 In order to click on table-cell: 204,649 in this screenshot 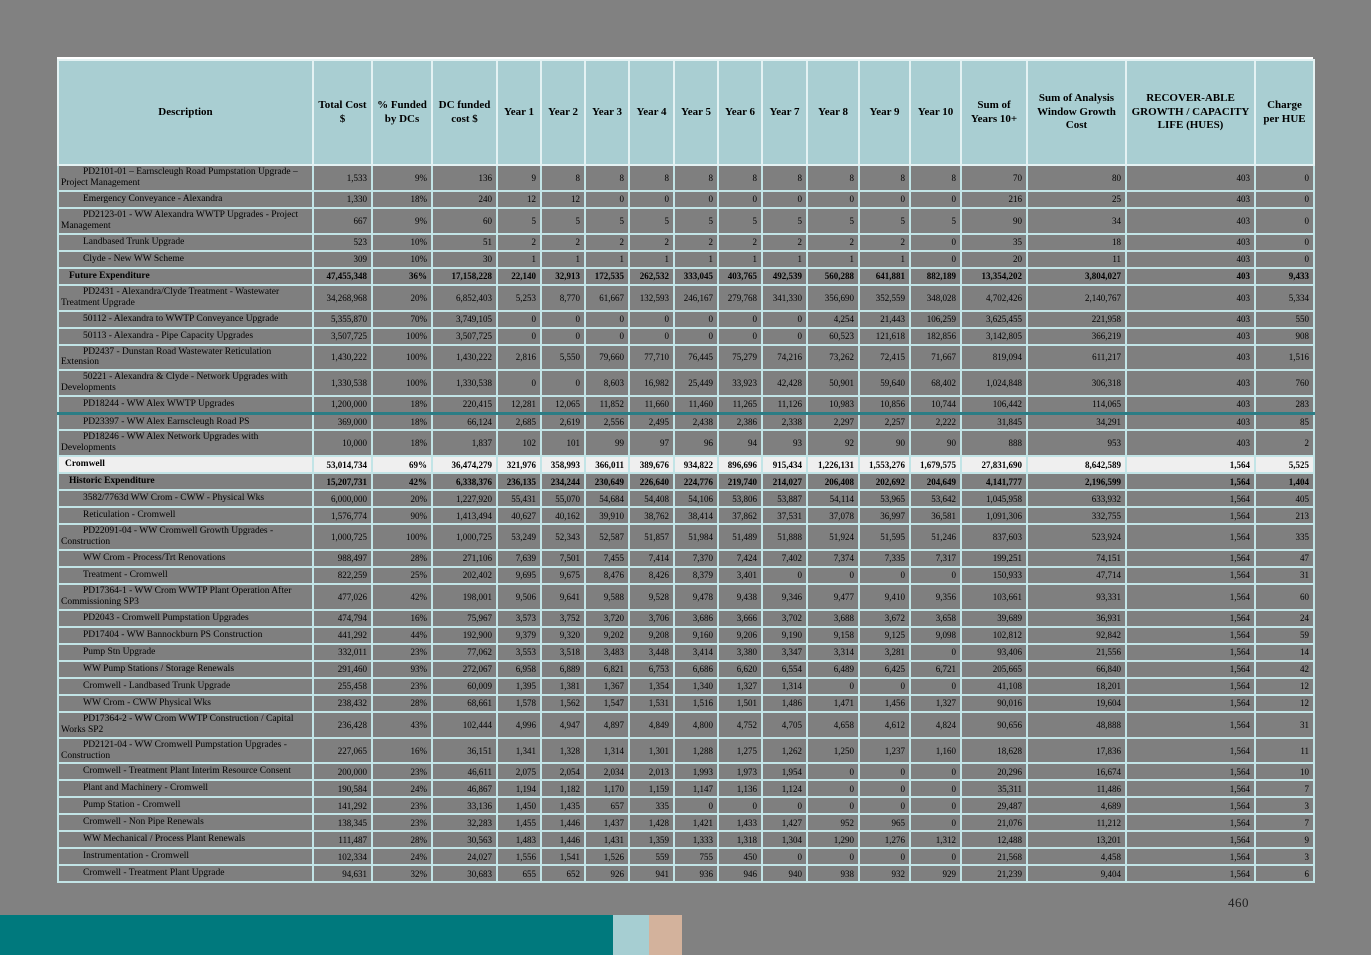, I will do `click(935, 482)`.